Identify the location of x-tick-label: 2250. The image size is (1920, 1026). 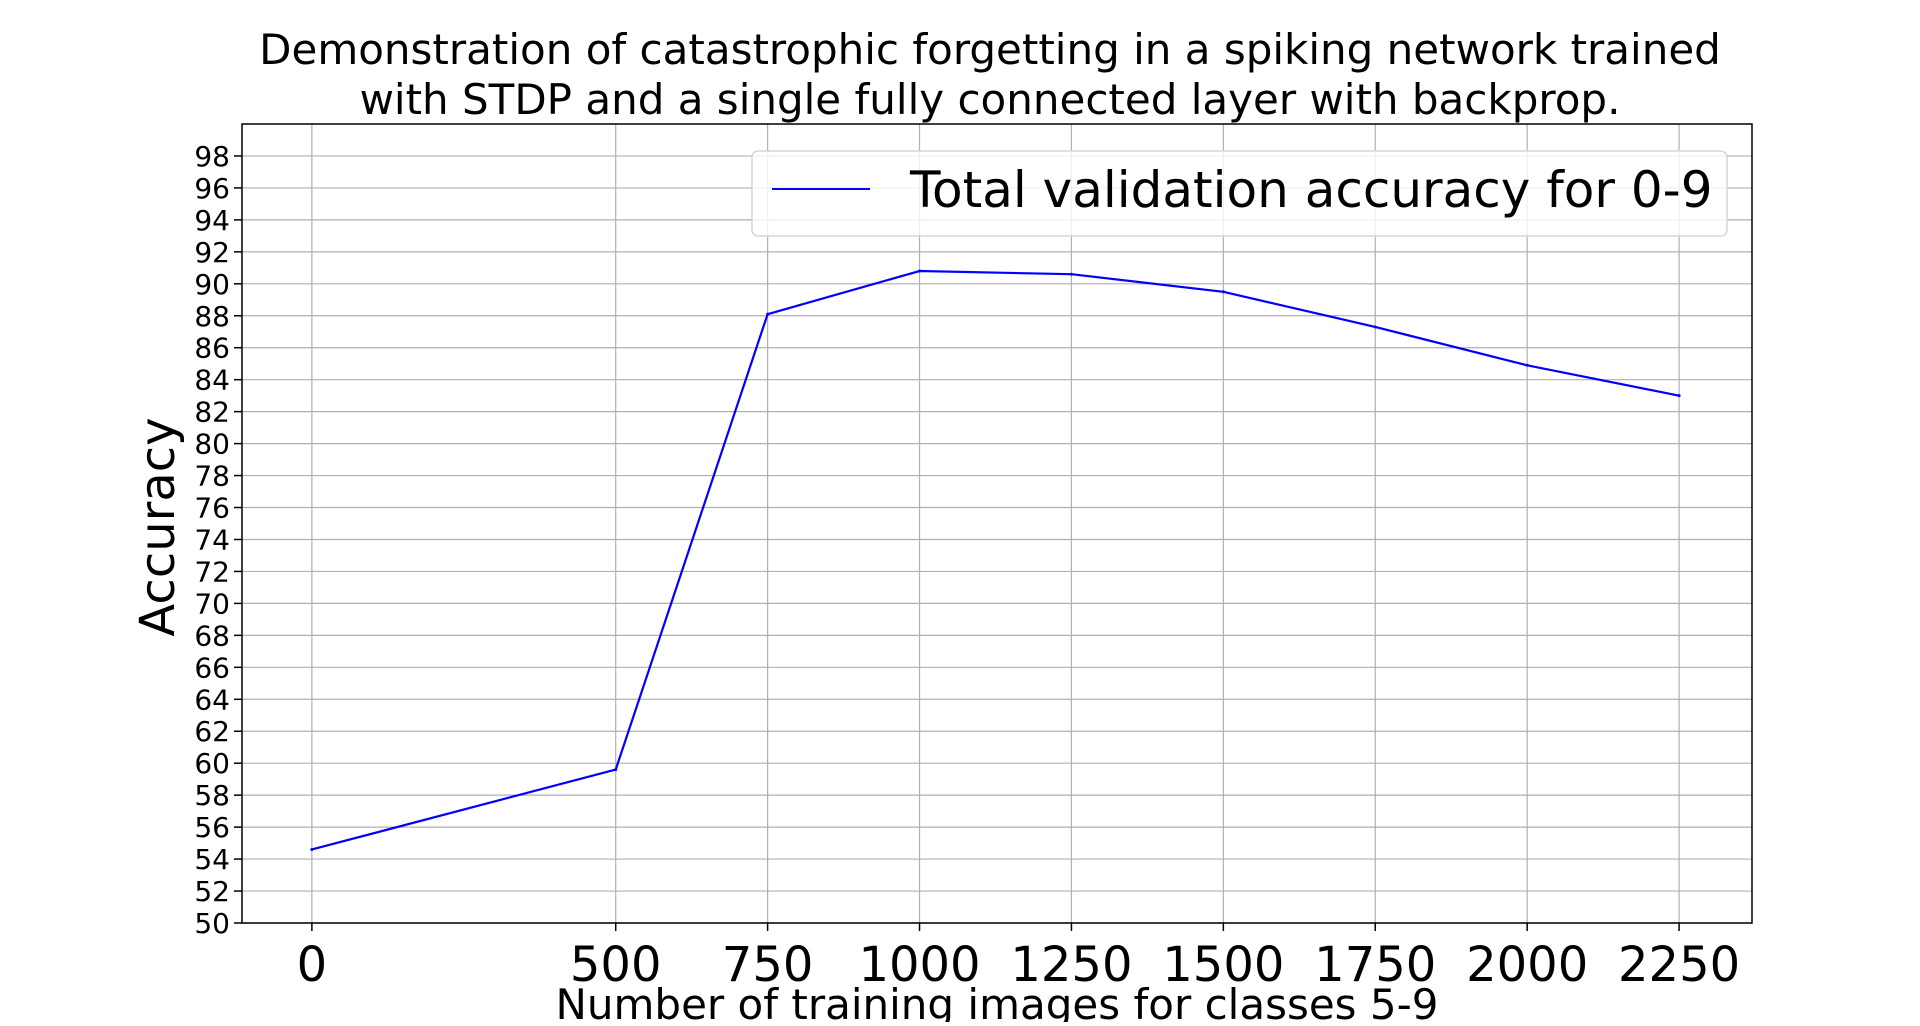
(1679, 965).